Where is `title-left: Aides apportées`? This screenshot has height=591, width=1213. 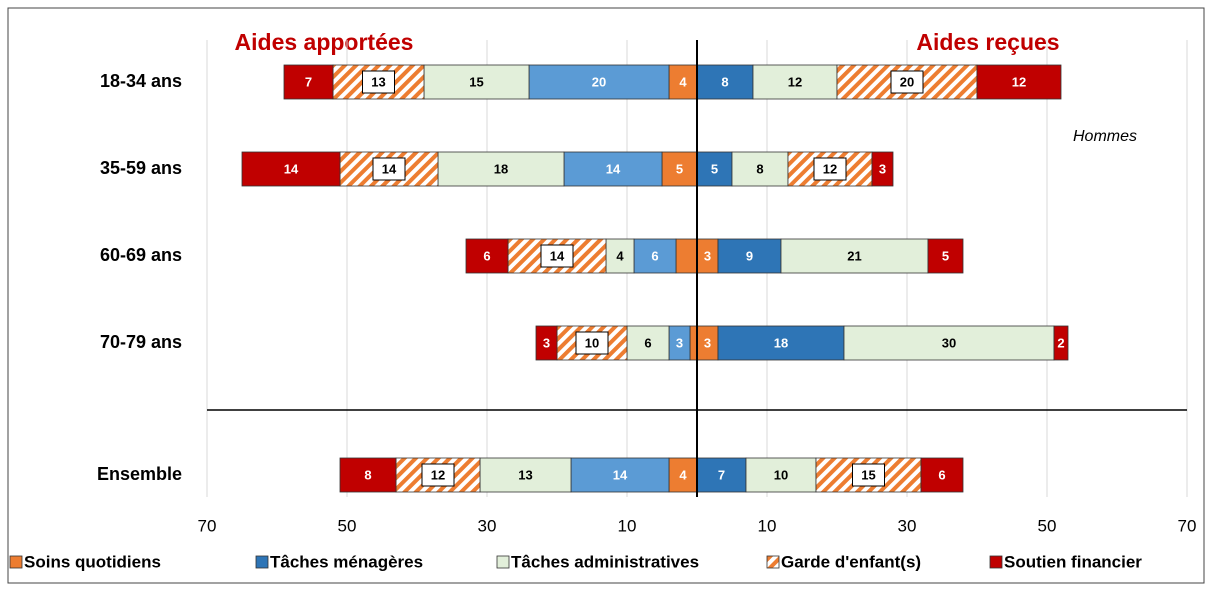 title-left: Aides apportées is located at coordinates (324, 42).